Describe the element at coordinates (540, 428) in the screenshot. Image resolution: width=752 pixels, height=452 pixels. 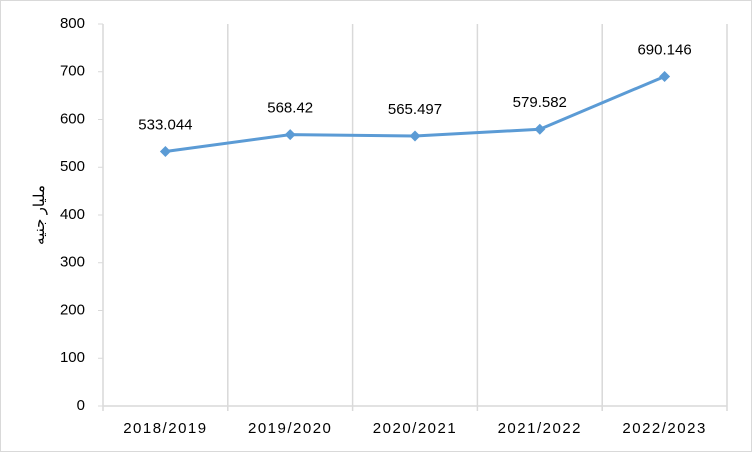
I see `x-tick-label: 2021/2022` at that location.